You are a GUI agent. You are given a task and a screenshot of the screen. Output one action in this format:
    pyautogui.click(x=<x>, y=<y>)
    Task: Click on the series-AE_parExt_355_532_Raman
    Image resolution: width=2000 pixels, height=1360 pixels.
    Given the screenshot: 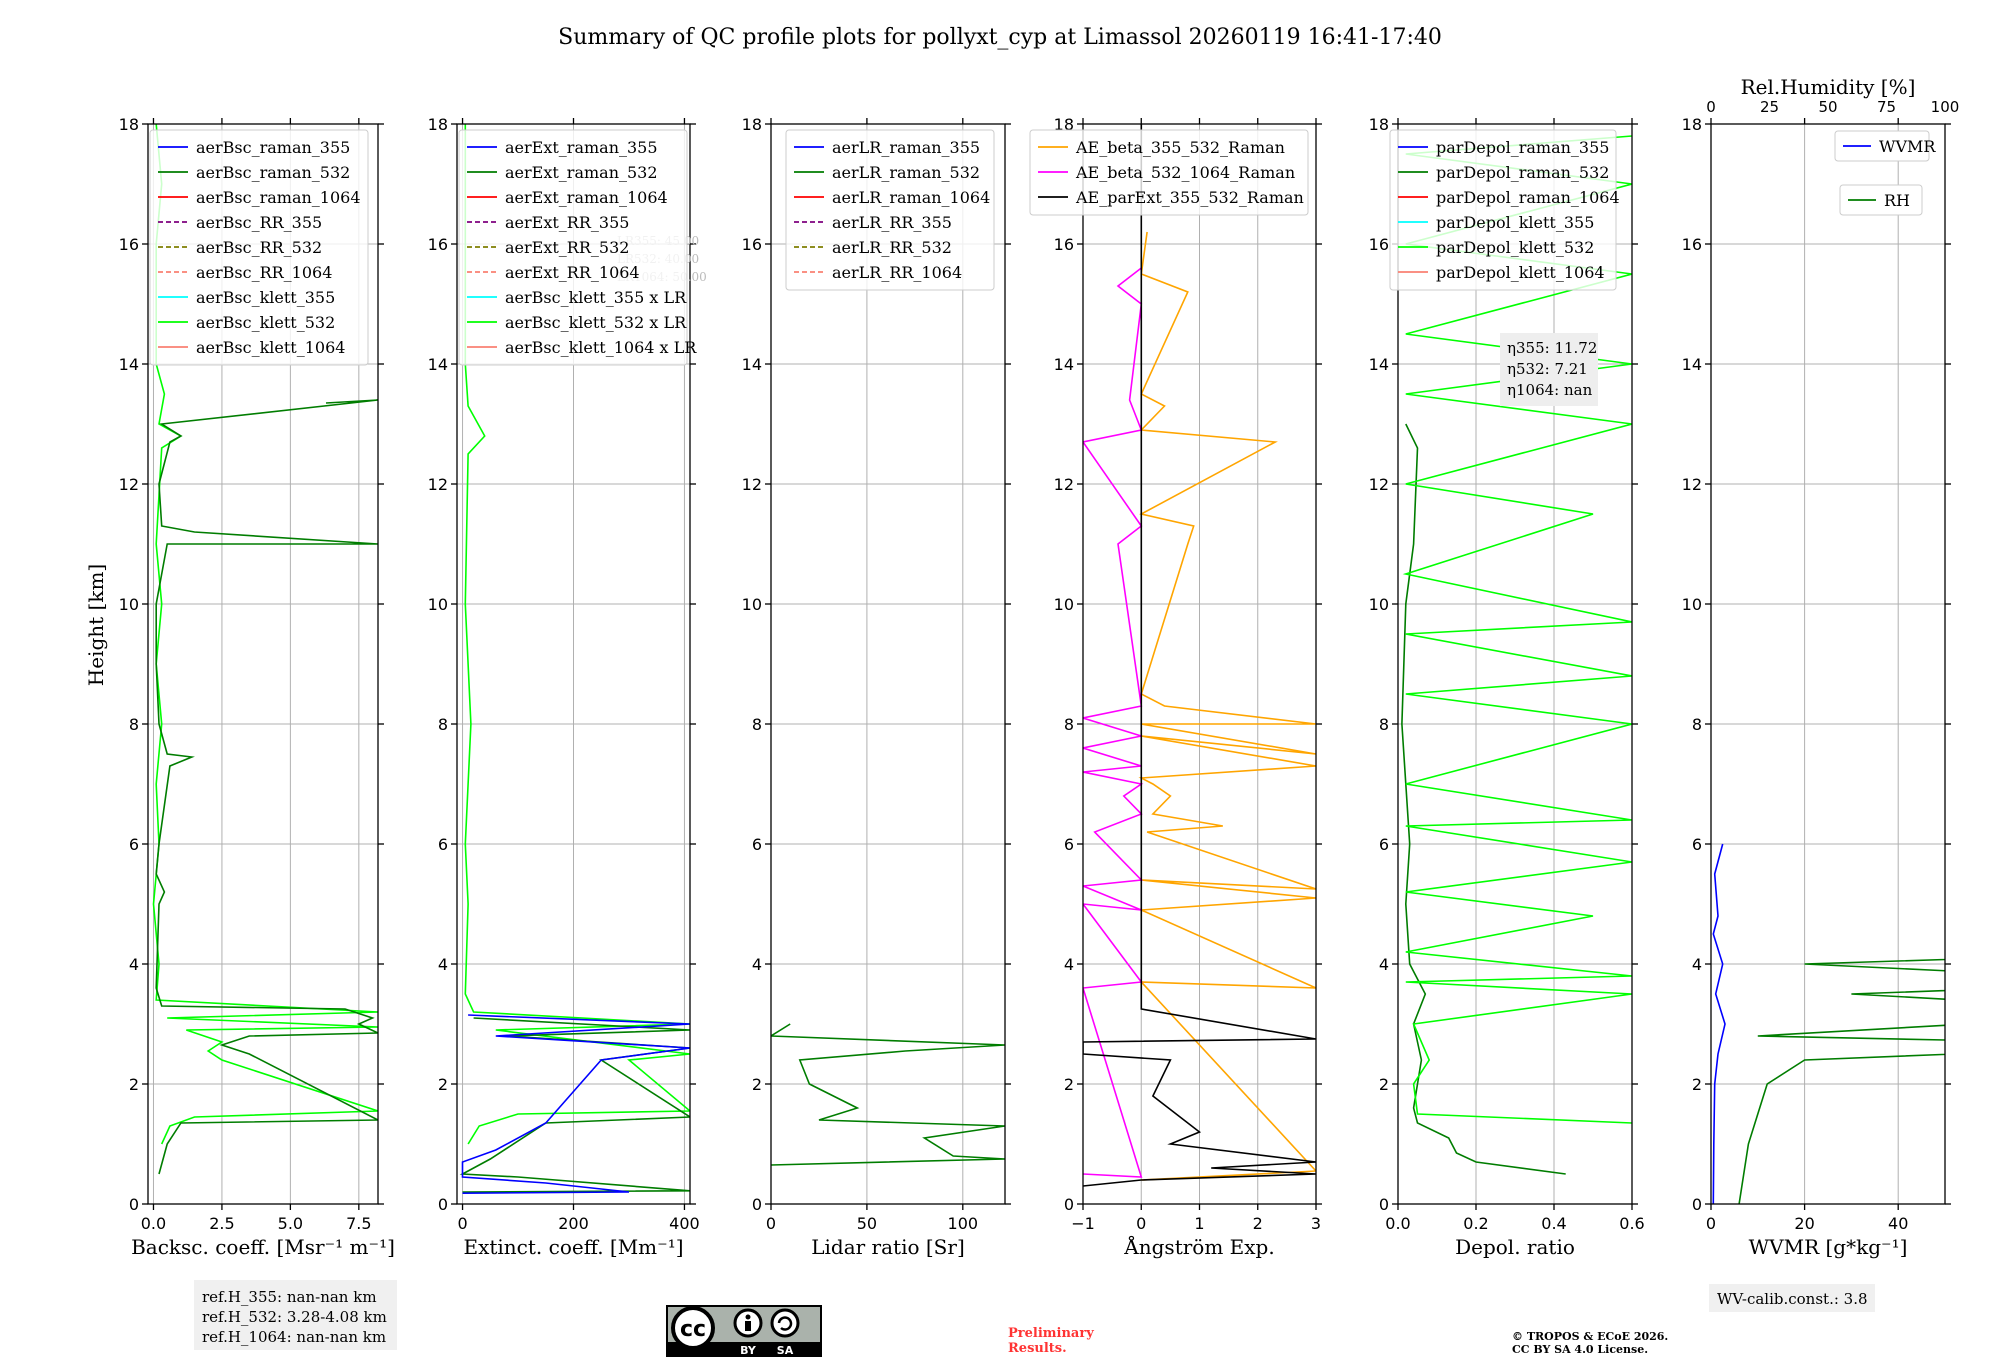 What is the action you would take?
    pyautogui.click(x=1199, y=655)
    